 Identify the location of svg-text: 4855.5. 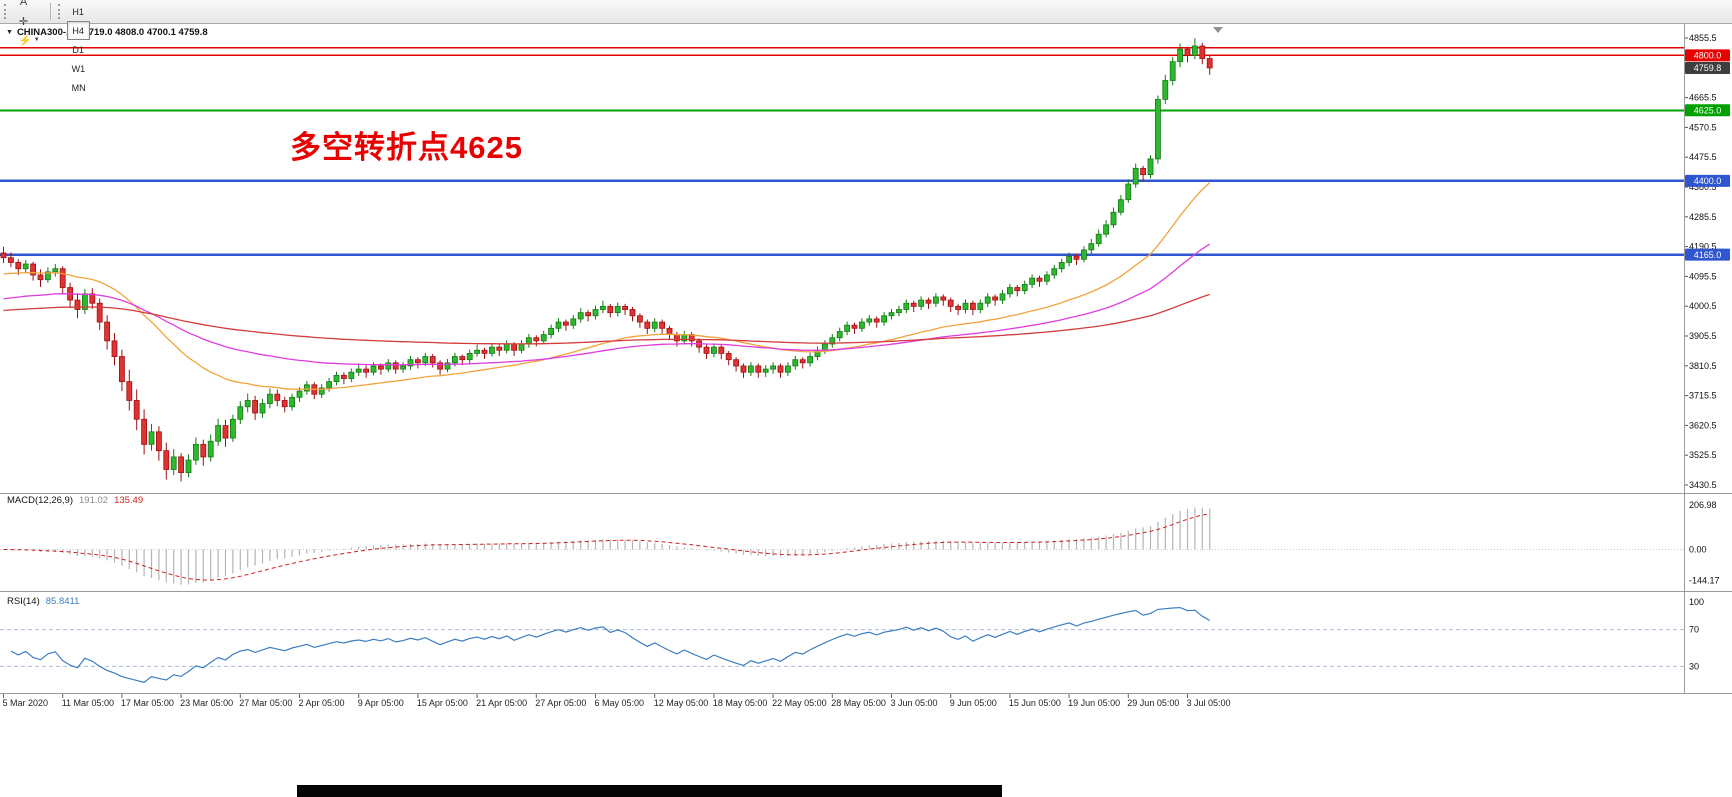
(1703, 38).